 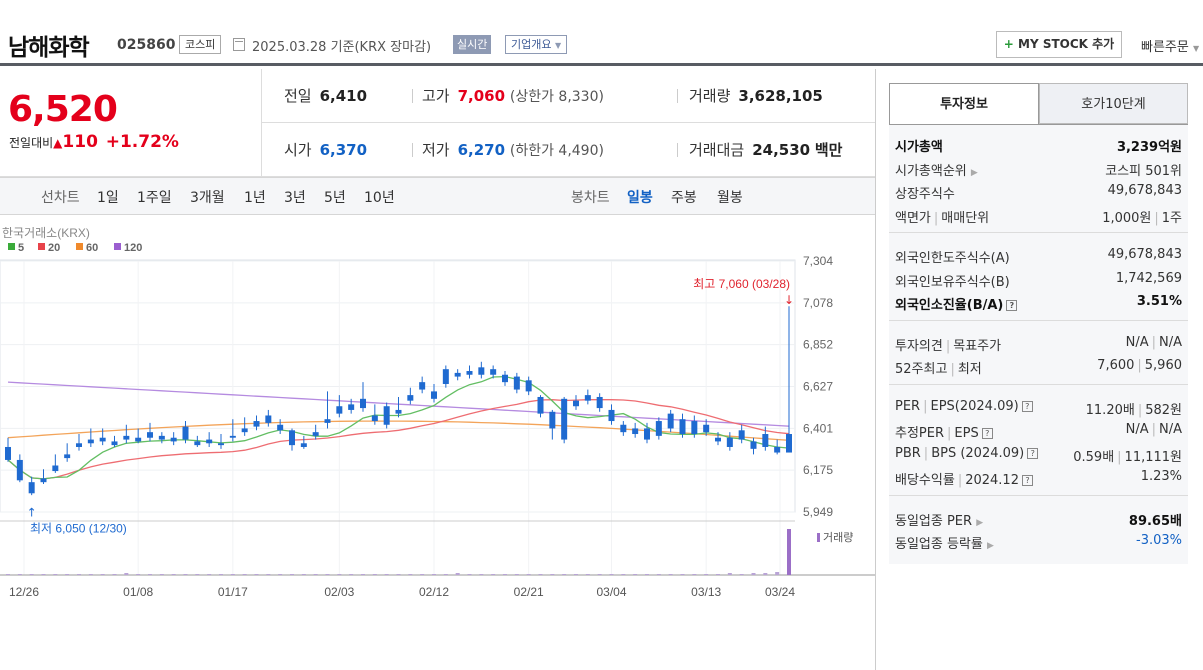 I want to click on y-tick-label: 7,078, so click(x=818, y=303).